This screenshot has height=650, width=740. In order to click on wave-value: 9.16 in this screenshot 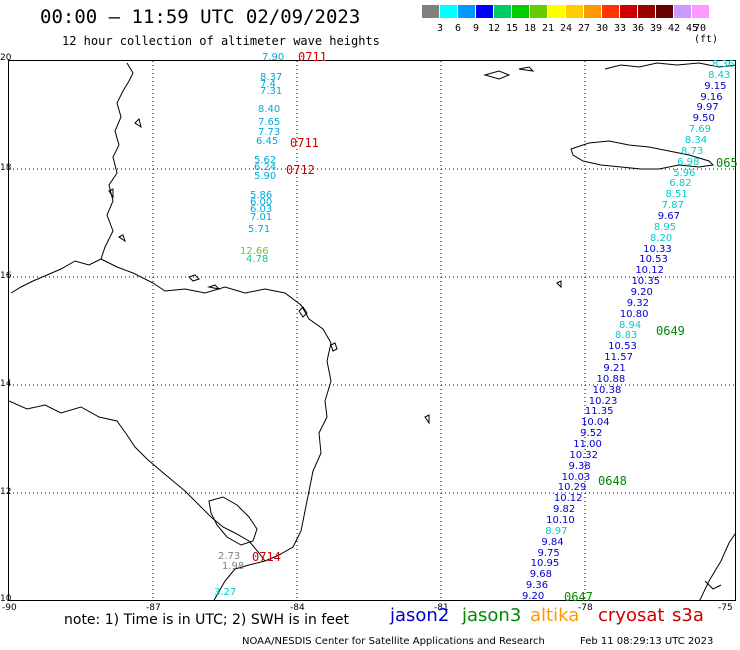, I will do `click(711, 97)`.